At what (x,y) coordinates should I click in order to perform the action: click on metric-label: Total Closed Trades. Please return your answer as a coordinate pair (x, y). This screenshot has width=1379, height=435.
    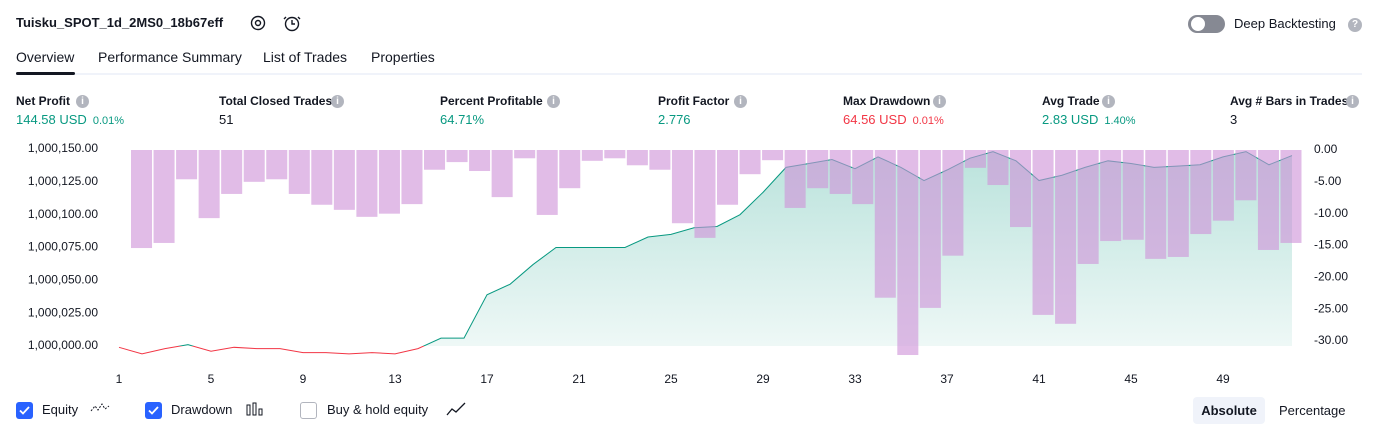
    Looking at the image, I should click on (276, 101).